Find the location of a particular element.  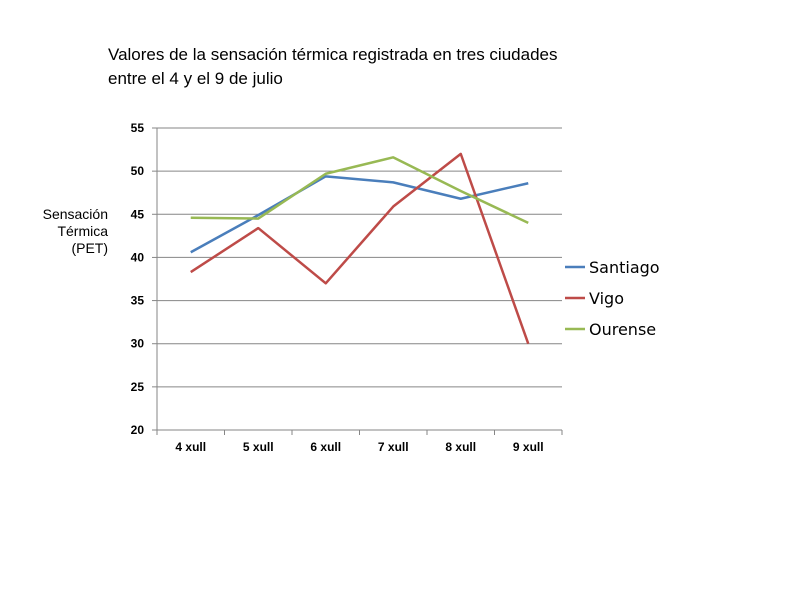

y-tick-label: 45 is located at coordinates (138, 214).